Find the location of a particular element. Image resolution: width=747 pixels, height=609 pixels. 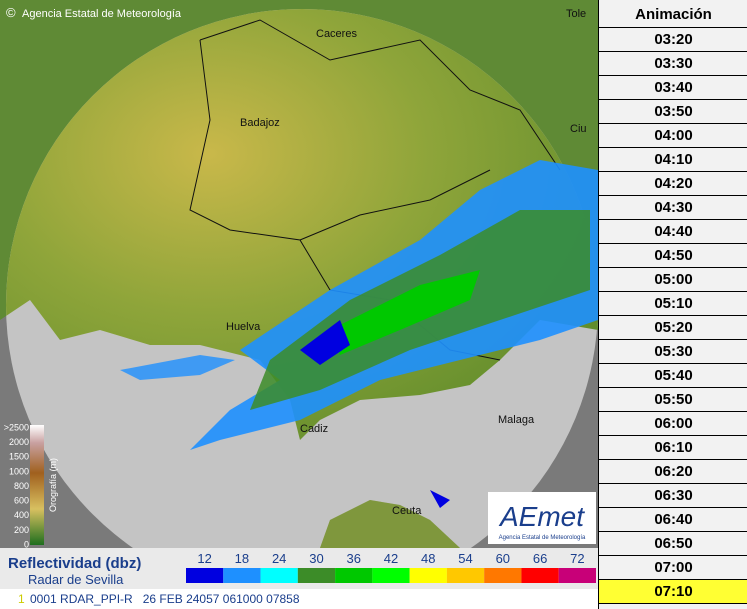

legend-title: Reflectividad (dbz) is located at coordinates (74, 563).